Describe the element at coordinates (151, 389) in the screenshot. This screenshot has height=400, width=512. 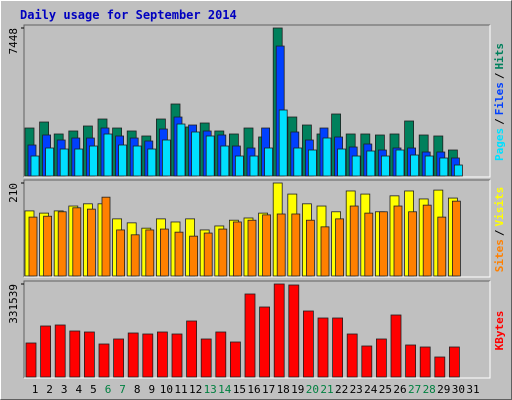
I see `x-tick-label: 9` at that location.